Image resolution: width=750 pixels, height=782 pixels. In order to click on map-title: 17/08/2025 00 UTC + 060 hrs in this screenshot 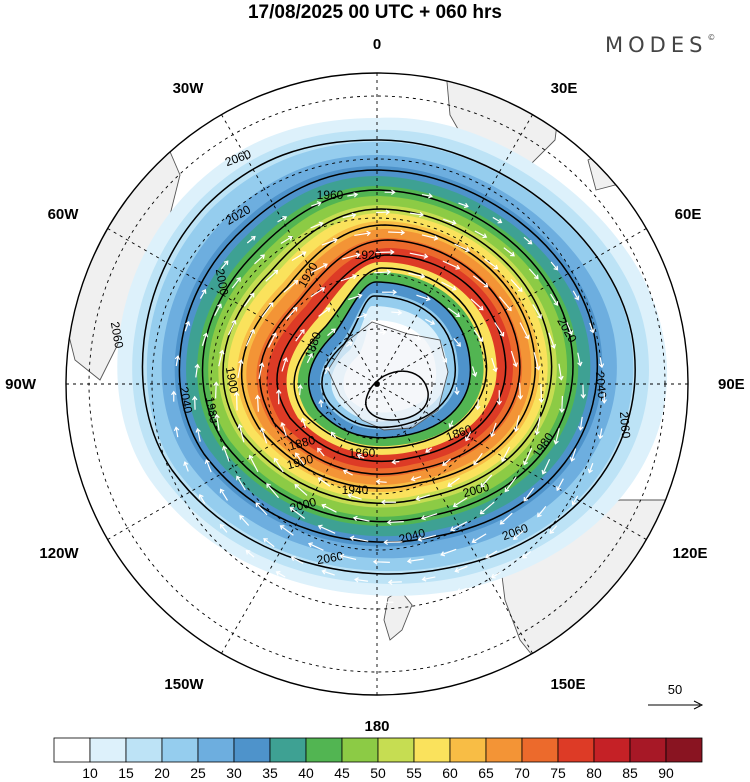, I will do `click(375, 12)`.